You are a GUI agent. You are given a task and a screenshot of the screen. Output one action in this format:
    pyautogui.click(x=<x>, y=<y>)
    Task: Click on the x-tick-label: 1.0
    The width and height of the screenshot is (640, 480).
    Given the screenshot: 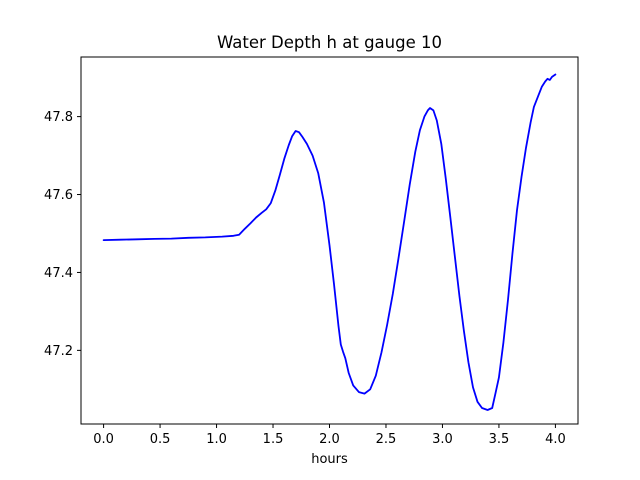 What is the action you would take?
    pyautogui.click(x=216, y=439)
    